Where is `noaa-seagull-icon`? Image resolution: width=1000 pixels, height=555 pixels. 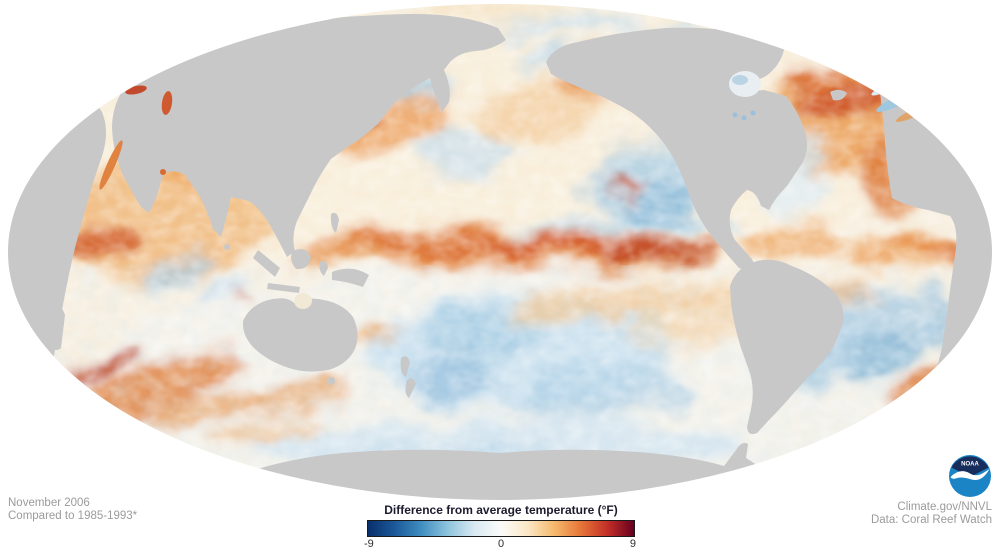
noaa-seagull-icon is located at coordinates (970, 475).